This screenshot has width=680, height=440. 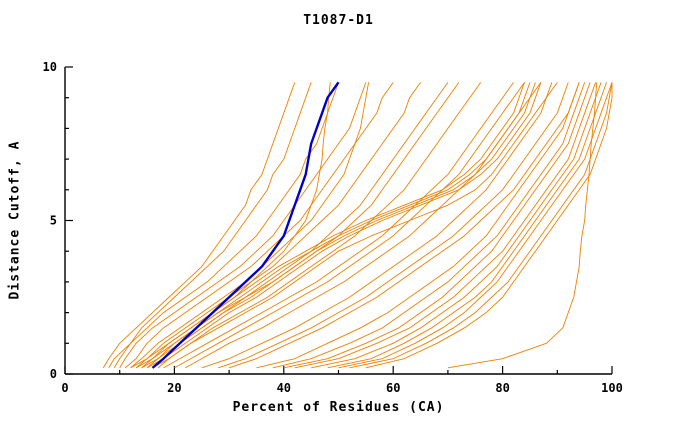 I want to click on model-line, so click(x=522, y=225).